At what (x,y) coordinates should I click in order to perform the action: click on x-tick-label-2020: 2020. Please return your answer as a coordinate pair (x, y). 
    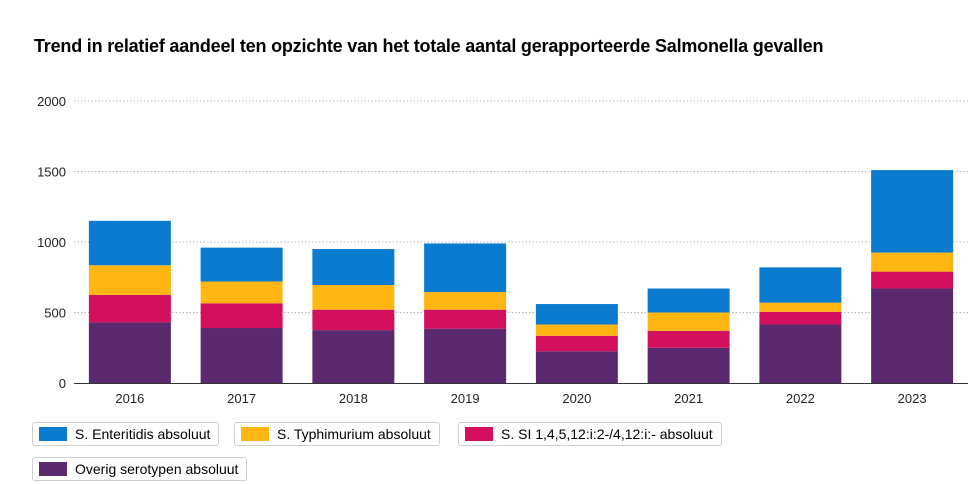
    Looking at the image, I should click on (576, 398).